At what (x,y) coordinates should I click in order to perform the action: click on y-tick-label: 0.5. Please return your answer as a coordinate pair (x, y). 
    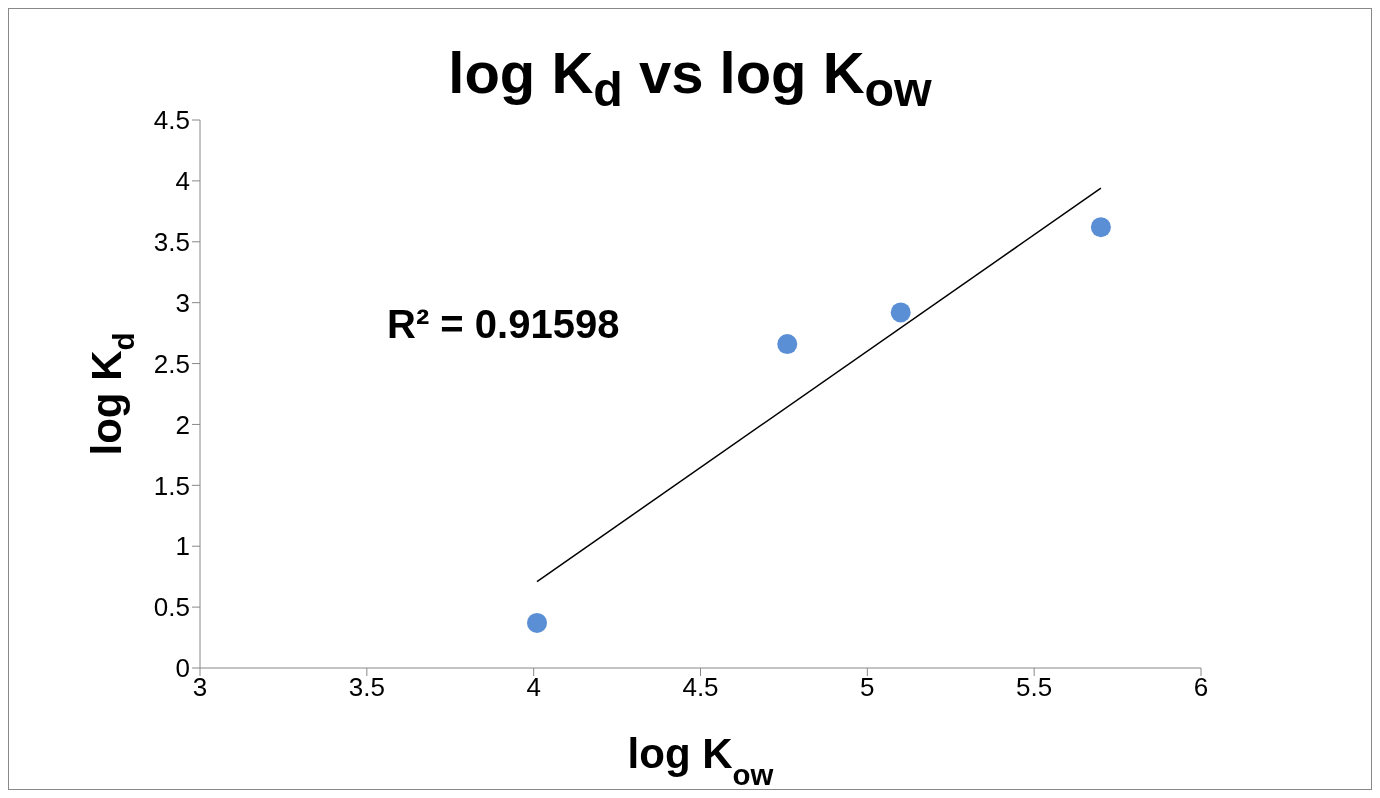
    Looking at the image, I should click on (171, 607).